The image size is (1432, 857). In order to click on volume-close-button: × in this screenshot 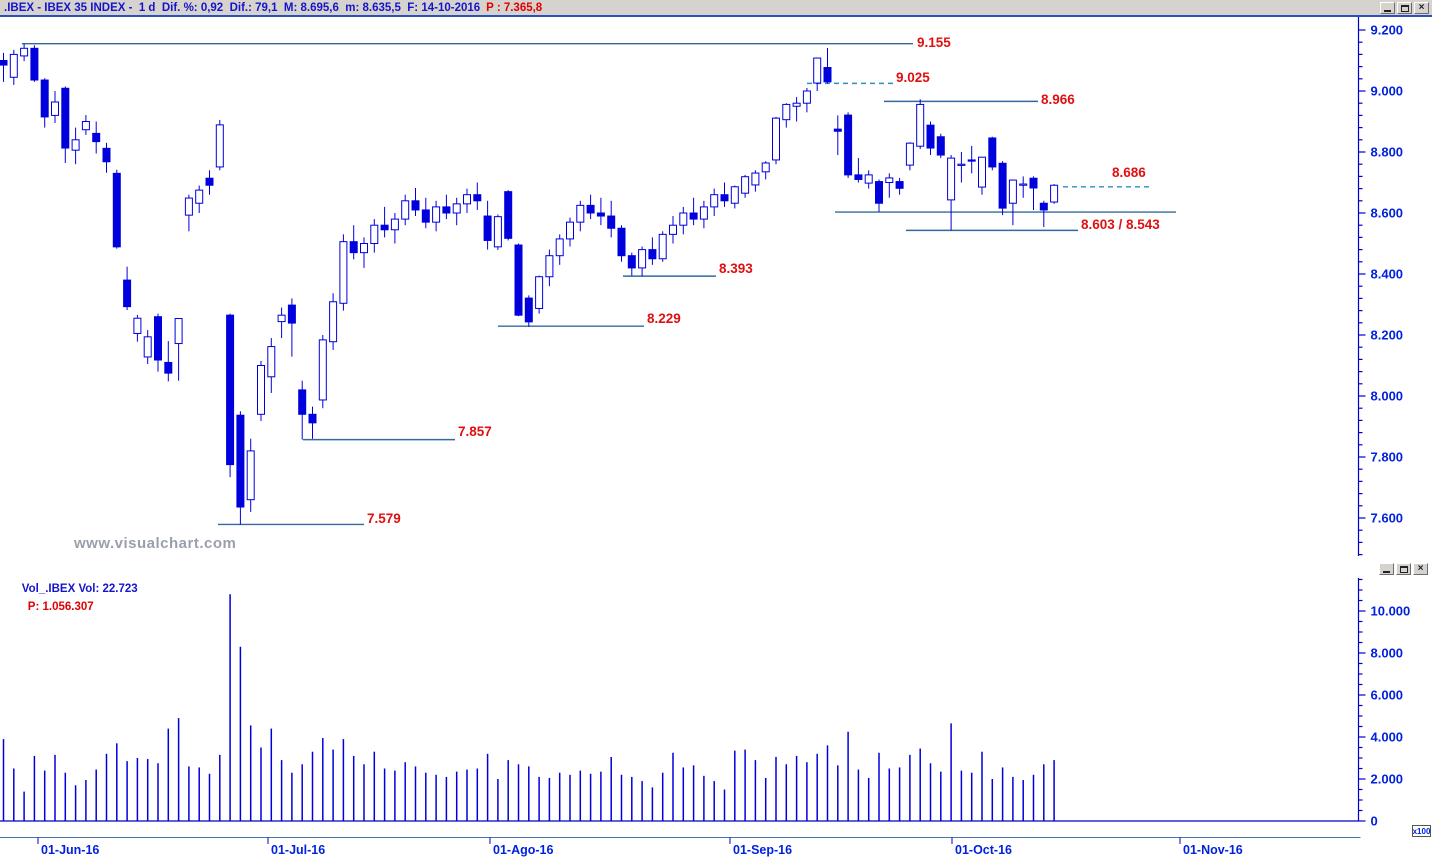, I will do `click(1420, 569)`.